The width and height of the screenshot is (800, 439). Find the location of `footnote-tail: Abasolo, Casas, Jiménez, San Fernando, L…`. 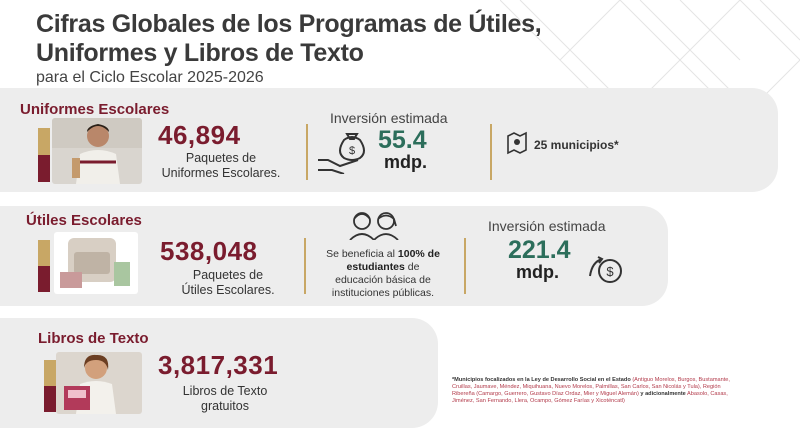

footnote-tail: Abasolo, Casas, Jiménez, San Fernando, L… is located at coordinates (590, 397).